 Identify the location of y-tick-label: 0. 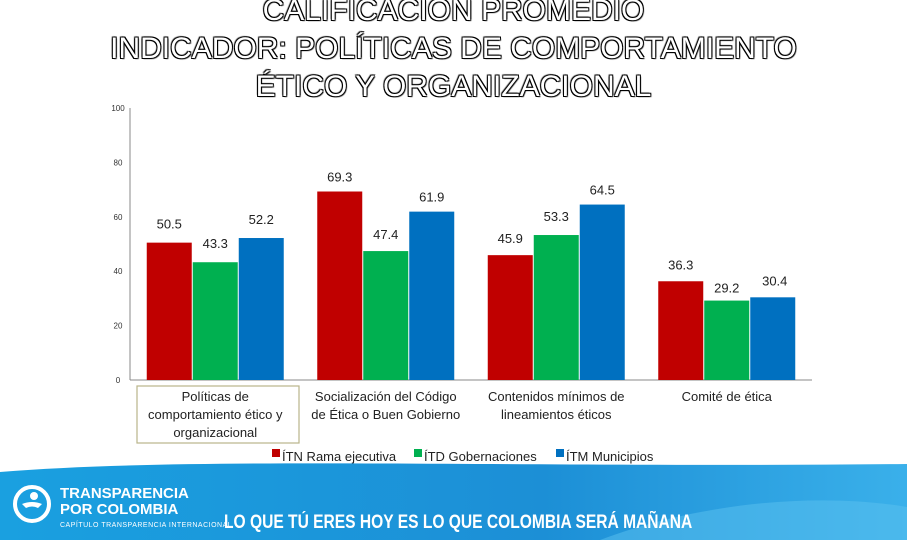
(118, 380).